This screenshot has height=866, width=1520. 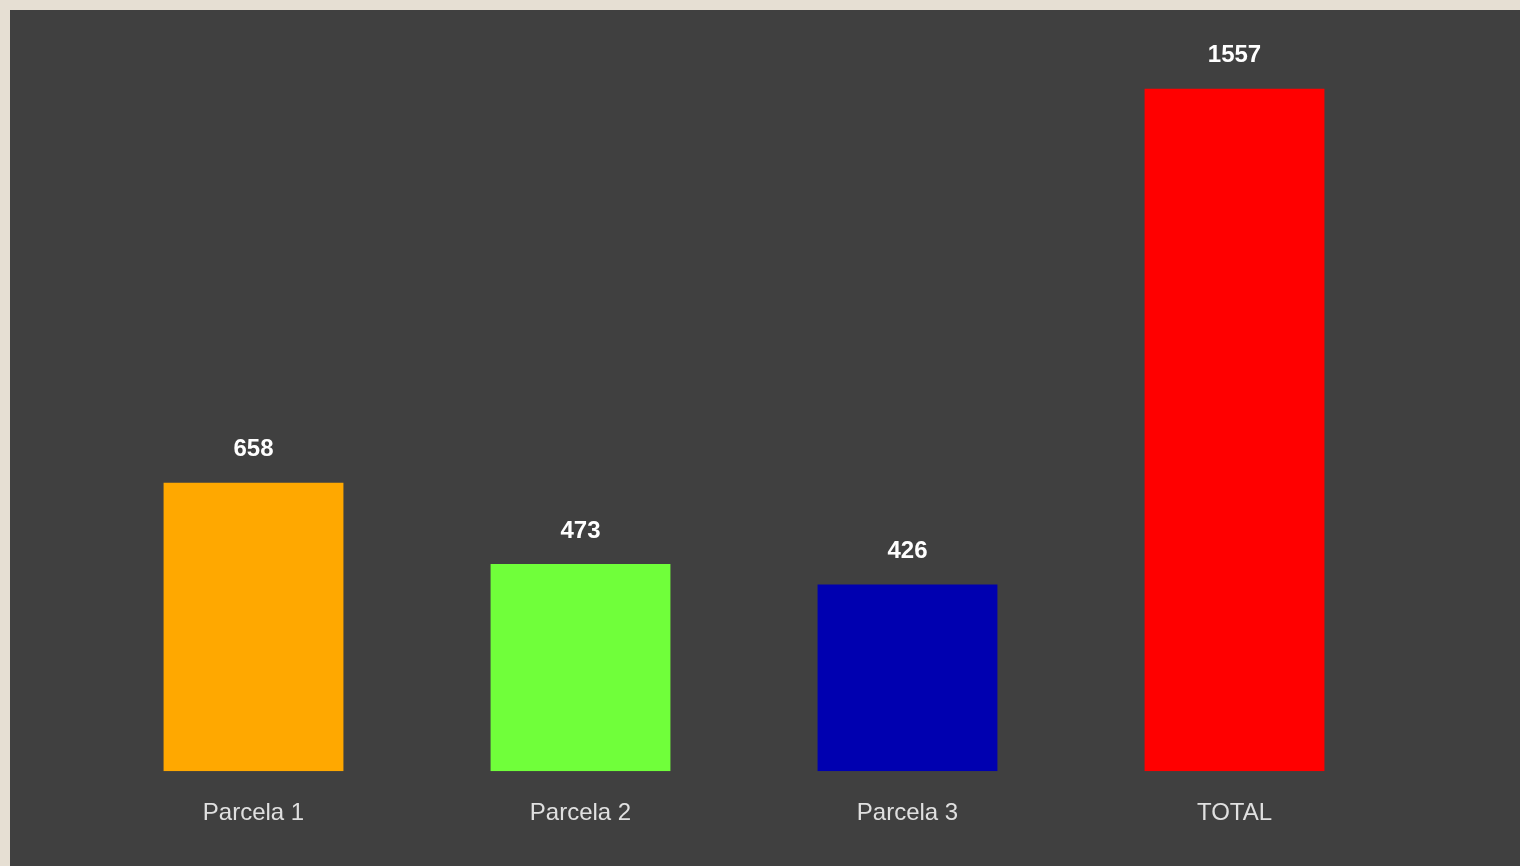 I want to click on x-tick-label: Parcela 2, so click(x=580, y=812).